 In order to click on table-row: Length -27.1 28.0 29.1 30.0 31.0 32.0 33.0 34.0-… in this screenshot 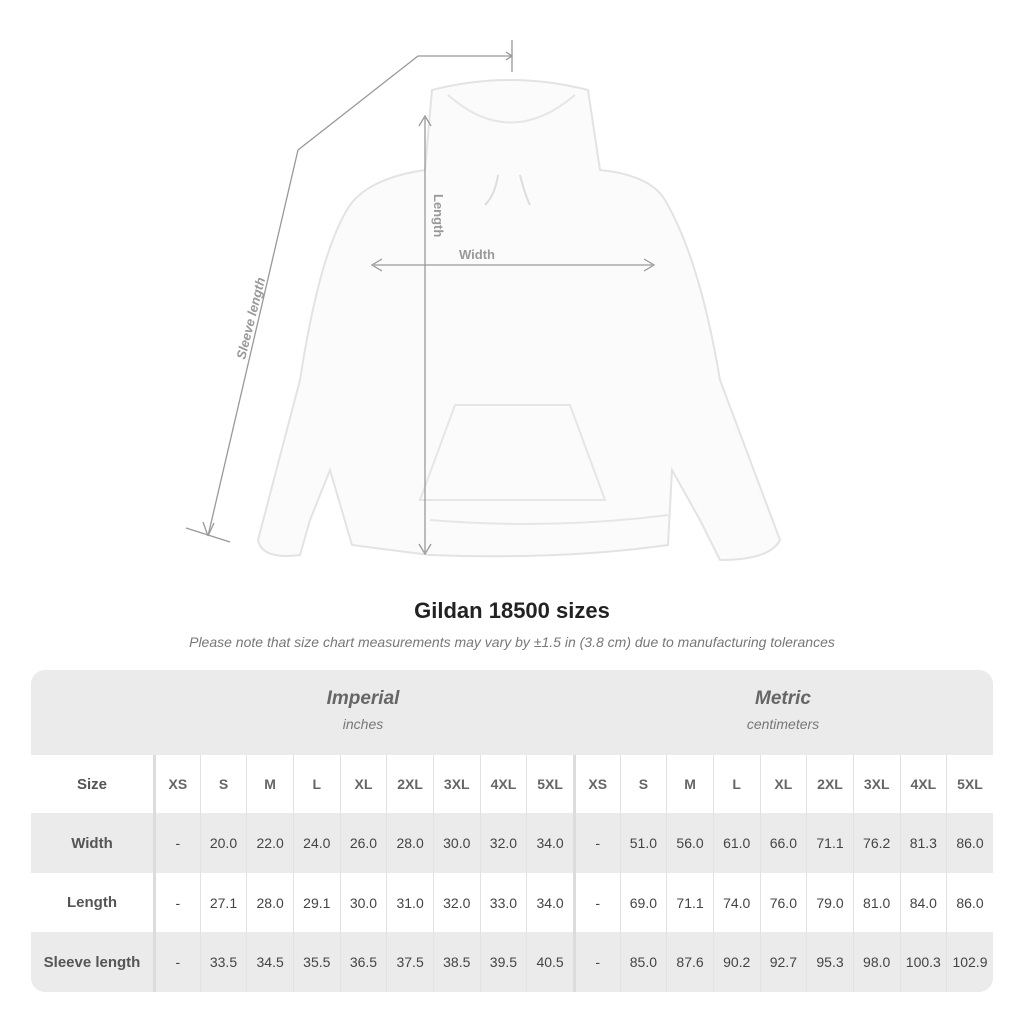, I will do `click(512, 902)`.